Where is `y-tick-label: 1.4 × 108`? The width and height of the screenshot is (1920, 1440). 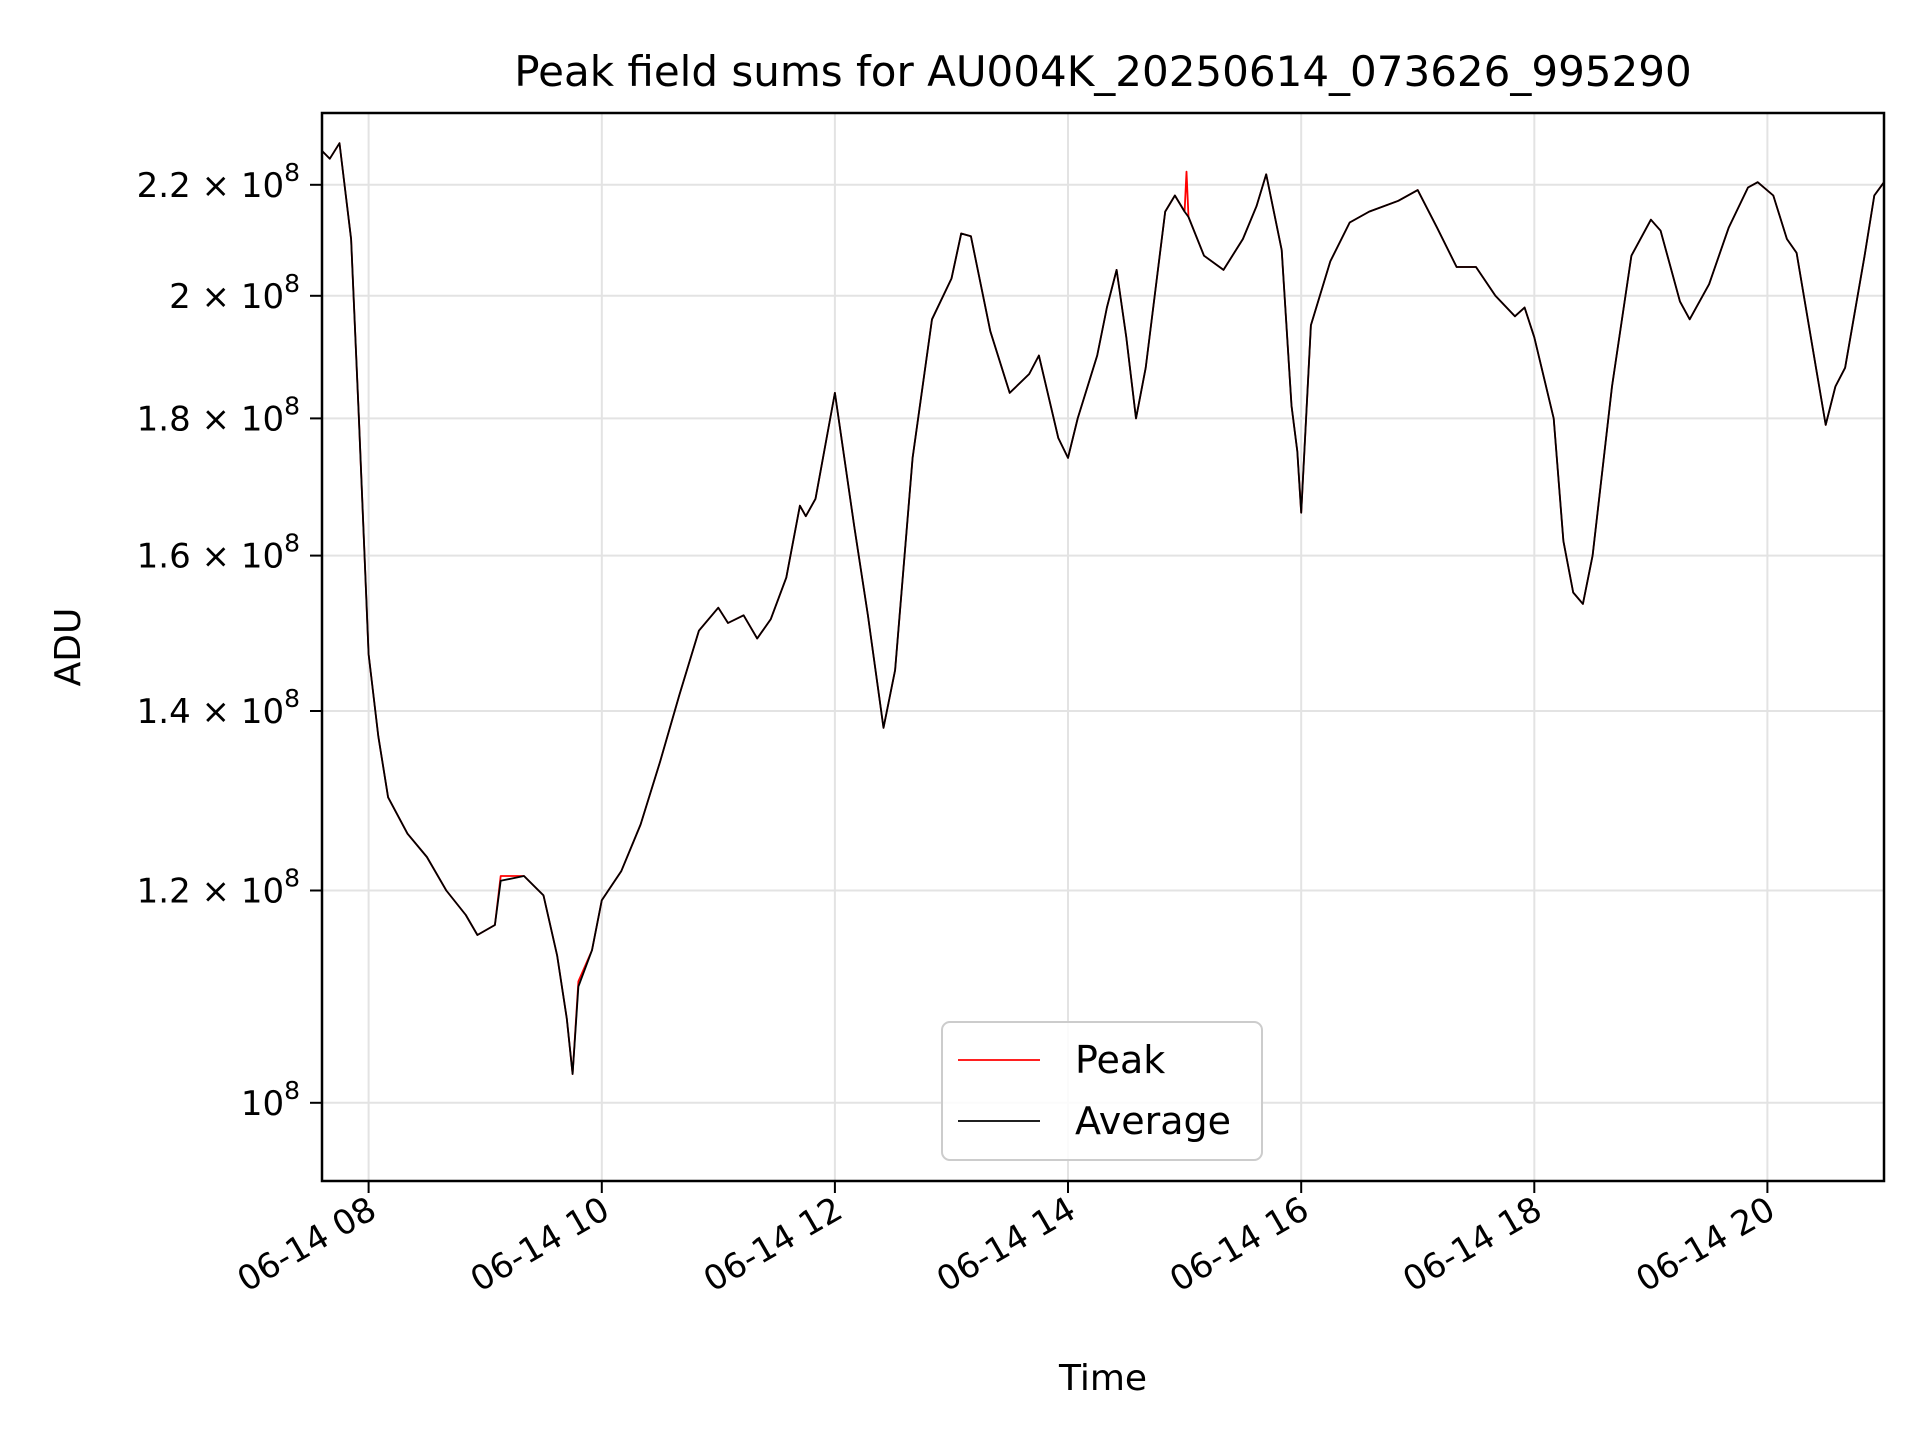 y-tick-label: 1.4 × 108 is located at coordinates (218, 708).